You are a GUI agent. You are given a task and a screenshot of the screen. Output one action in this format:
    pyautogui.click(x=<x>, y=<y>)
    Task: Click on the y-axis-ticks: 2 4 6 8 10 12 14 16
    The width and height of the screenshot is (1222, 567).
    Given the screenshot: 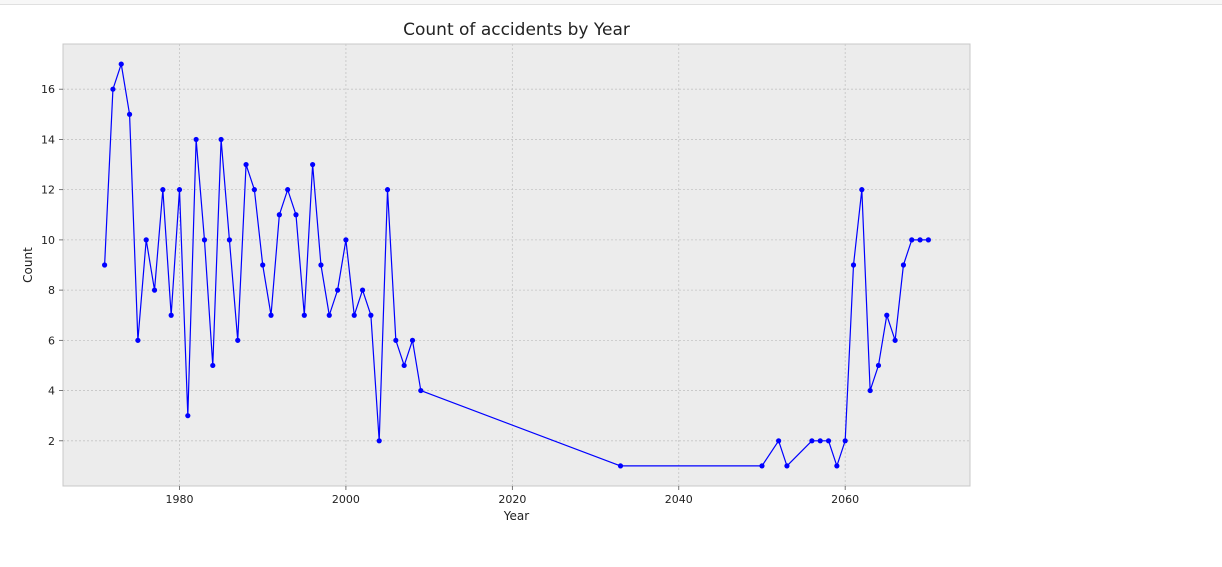 What is the action you would take?
    pyautogui.click(x=52, y=265)
    